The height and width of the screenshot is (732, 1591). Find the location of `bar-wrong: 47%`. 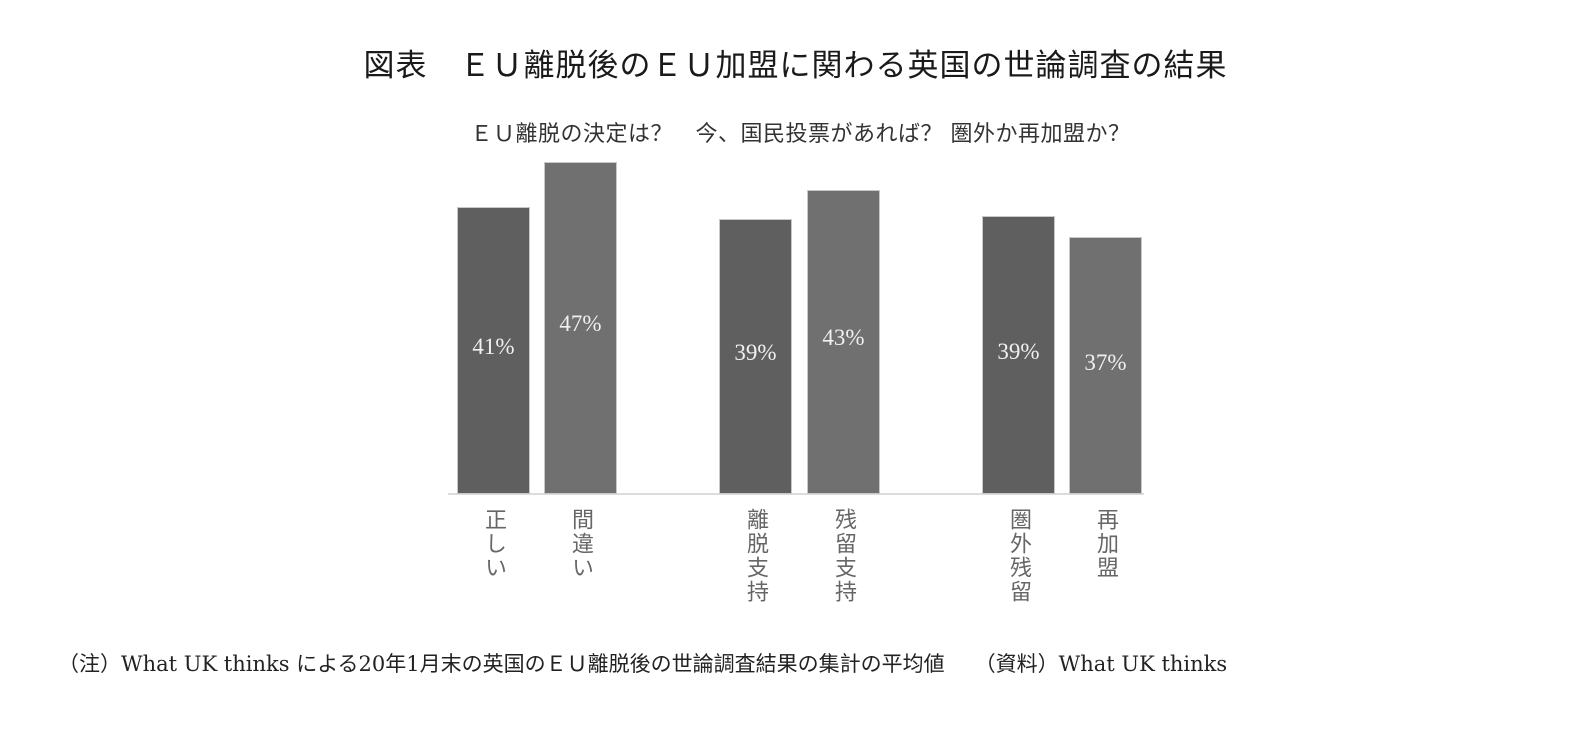

bar-wrong: 47% is located at coordinates (580, 328).